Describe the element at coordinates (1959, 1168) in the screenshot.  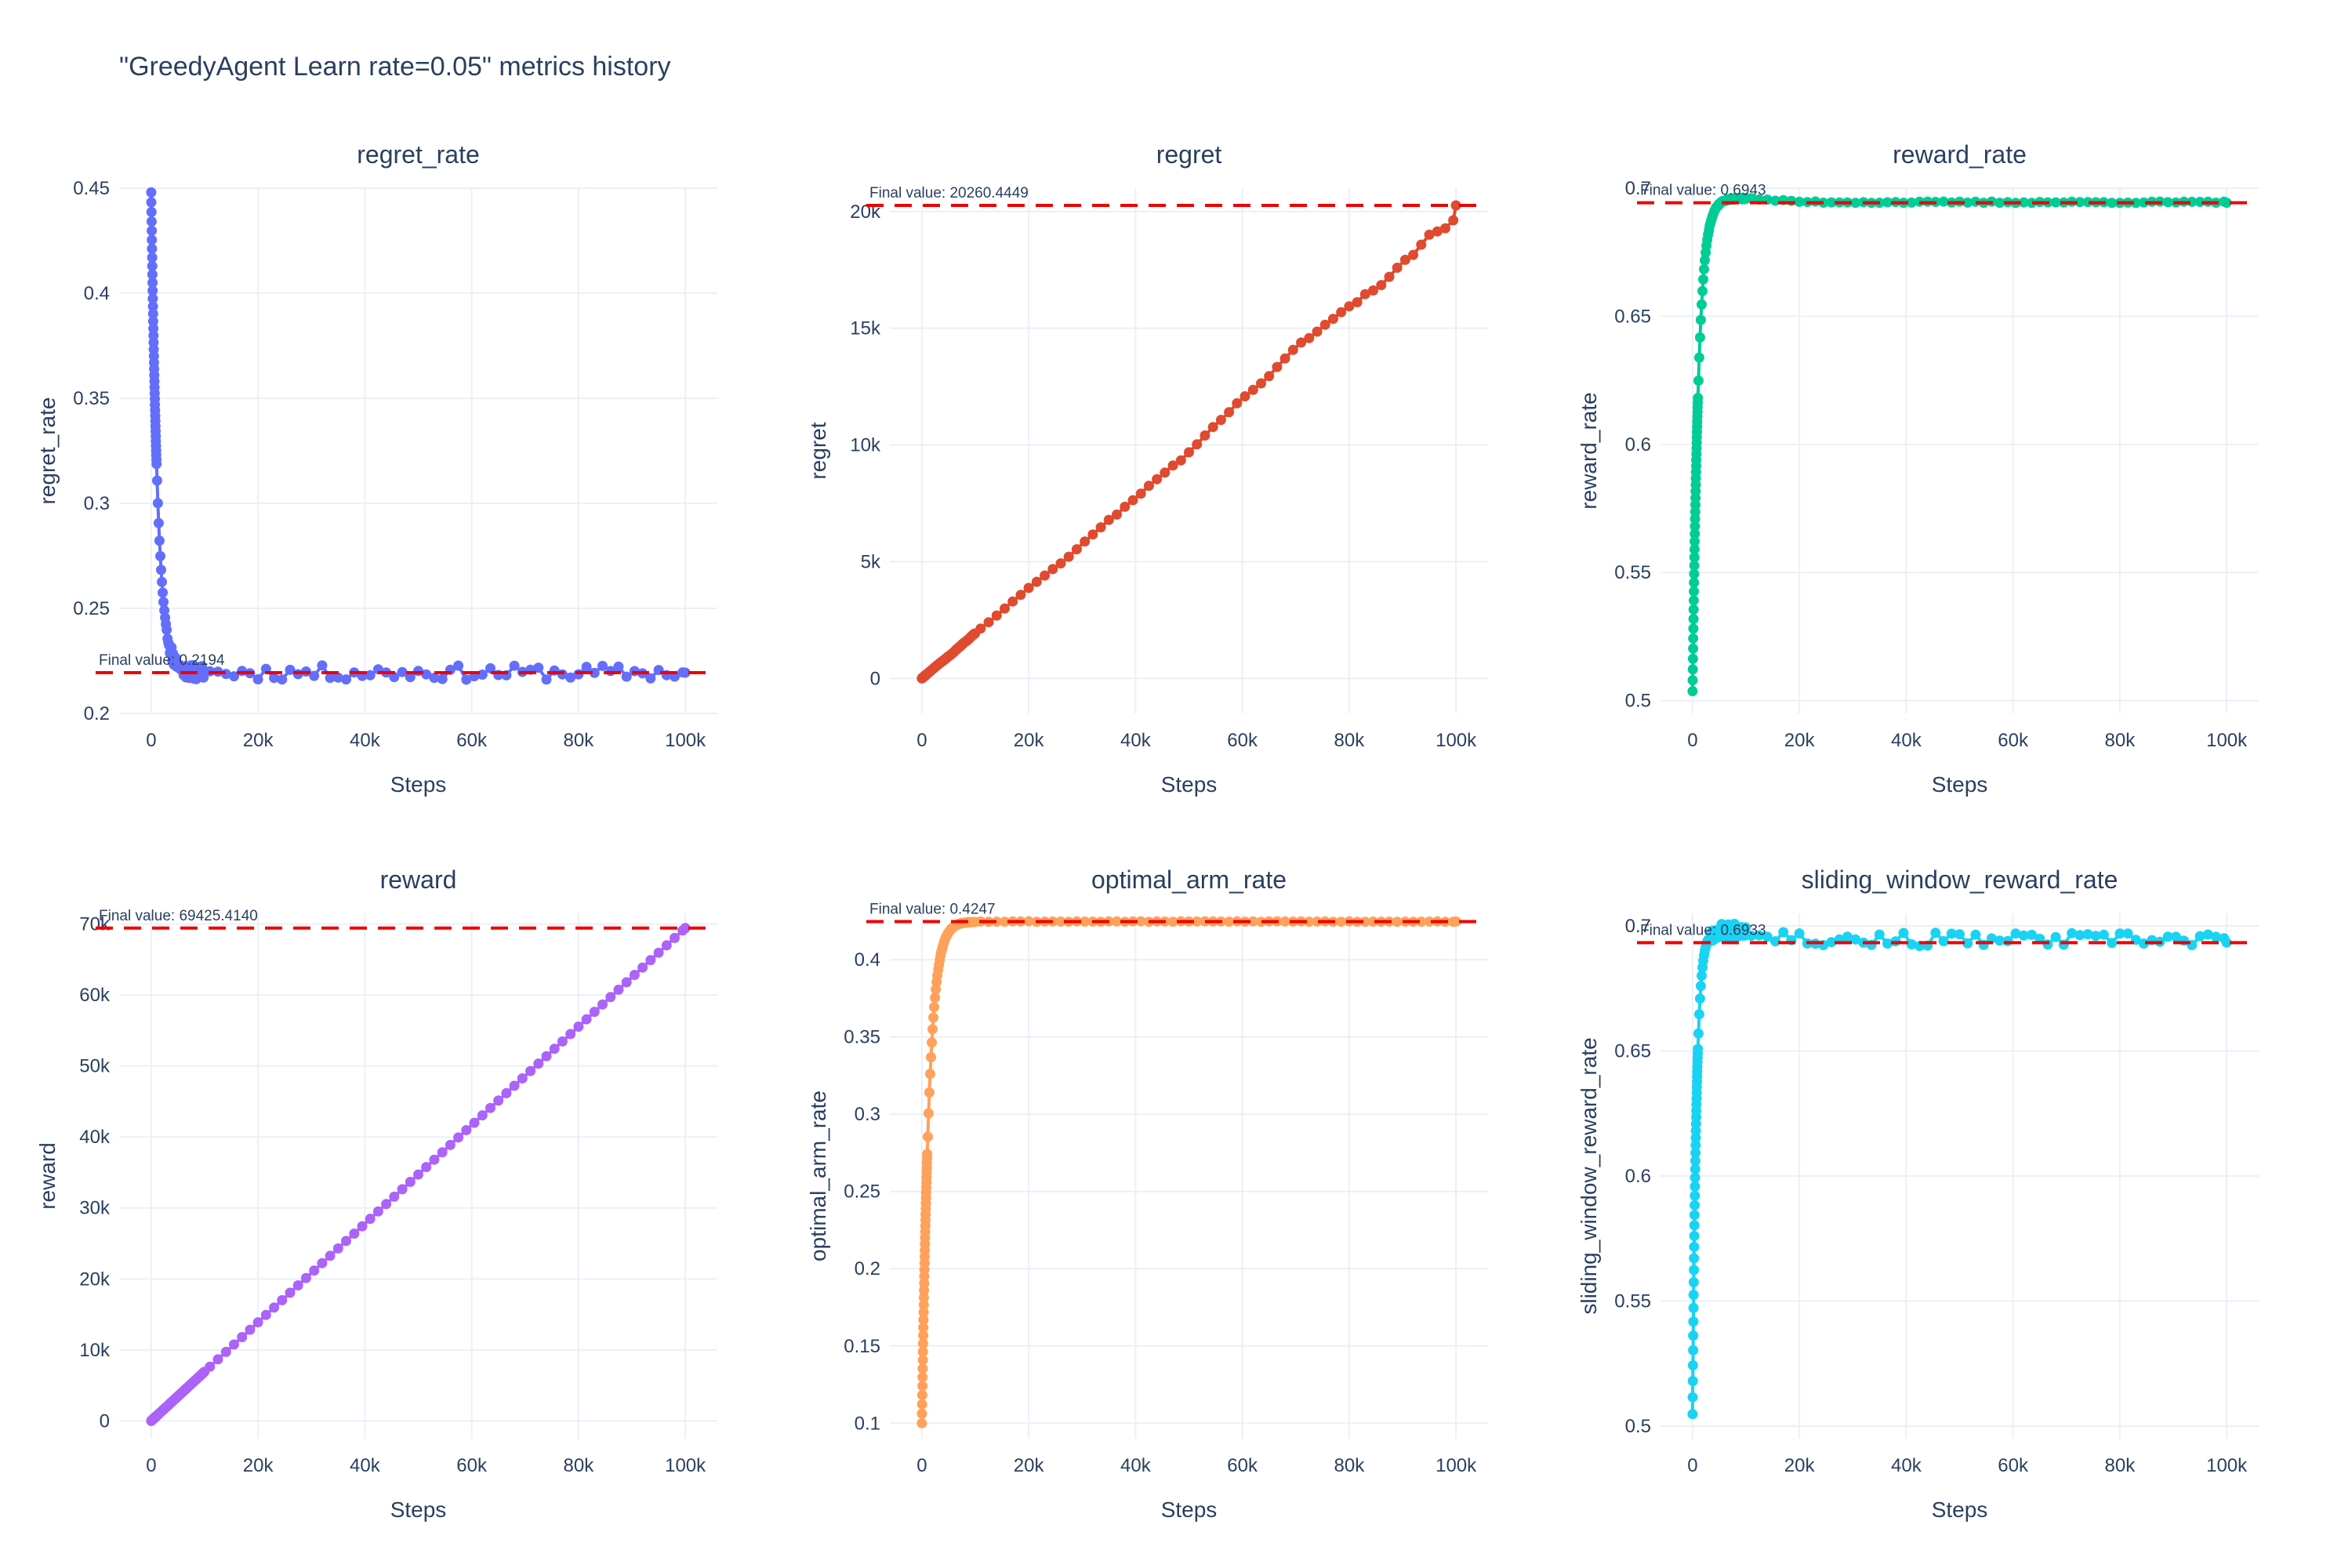
I see `series-line` at that location.